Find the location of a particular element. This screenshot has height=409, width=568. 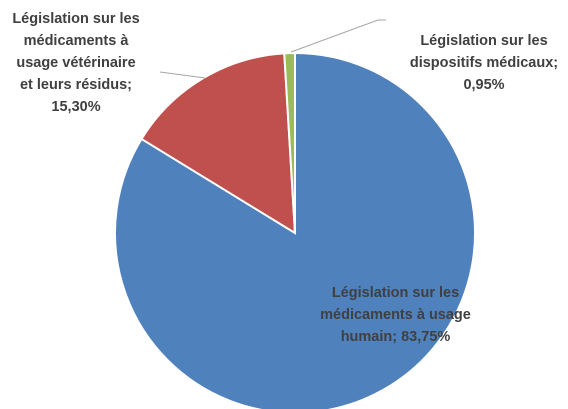

value-label: 15,30% is located at coordinates (76, 107).